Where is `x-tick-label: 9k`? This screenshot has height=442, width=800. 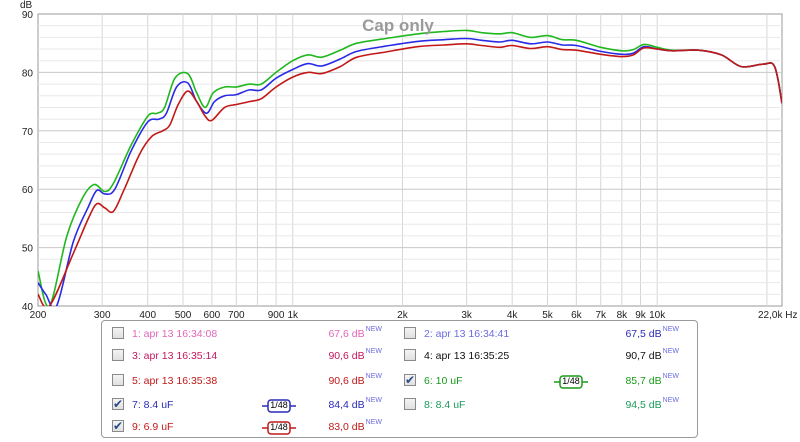 x-tick-label: 9k is located at coordinates (641, 315).